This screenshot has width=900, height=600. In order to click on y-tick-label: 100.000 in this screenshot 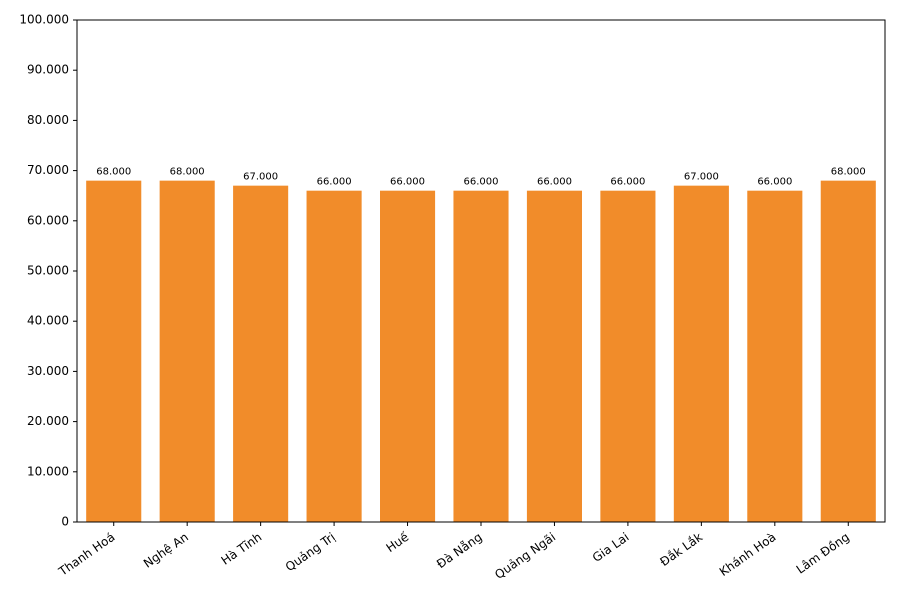, I will do `click(44, 20)`.